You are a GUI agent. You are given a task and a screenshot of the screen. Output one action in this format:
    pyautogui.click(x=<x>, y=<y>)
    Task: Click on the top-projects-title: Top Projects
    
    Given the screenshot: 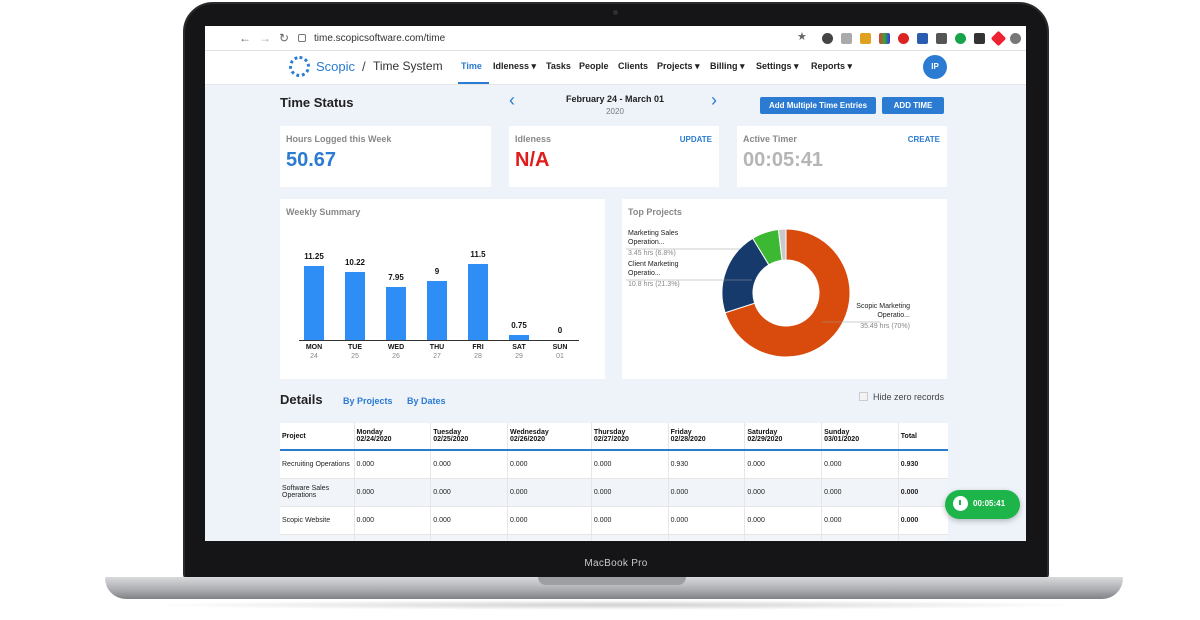 What is the action you would take?
    pyautogui.click(x=655, y=212)
    